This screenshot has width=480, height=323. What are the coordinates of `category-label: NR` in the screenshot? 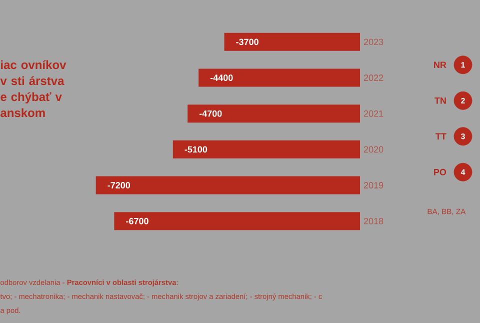 It's located at (440, 65).